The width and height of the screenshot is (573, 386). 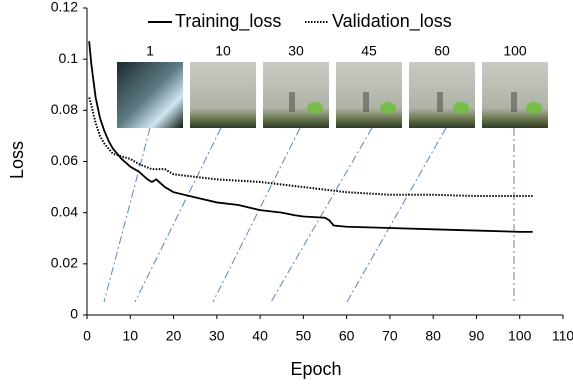 I want to click on x-tick-label: 110, so click(x=562, y=336).